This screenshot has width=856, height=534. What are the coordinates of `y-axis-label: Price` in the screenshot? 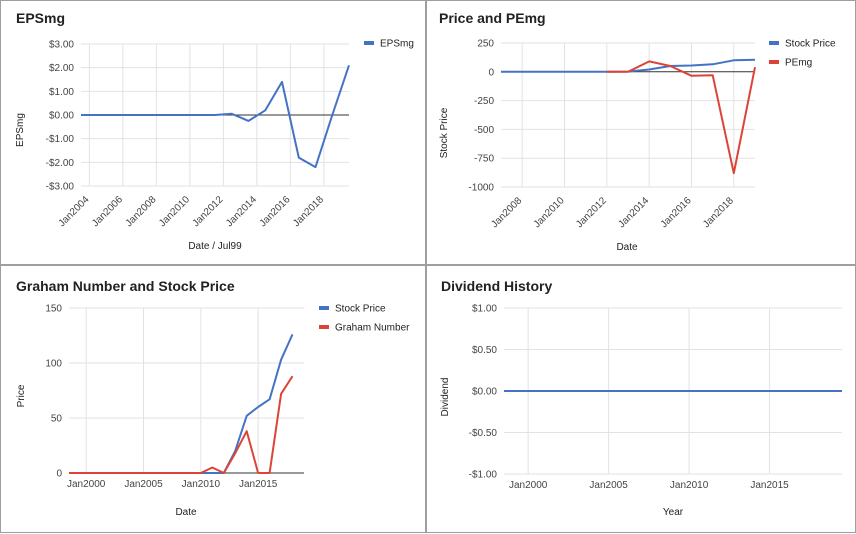 It's located at (21, 395).